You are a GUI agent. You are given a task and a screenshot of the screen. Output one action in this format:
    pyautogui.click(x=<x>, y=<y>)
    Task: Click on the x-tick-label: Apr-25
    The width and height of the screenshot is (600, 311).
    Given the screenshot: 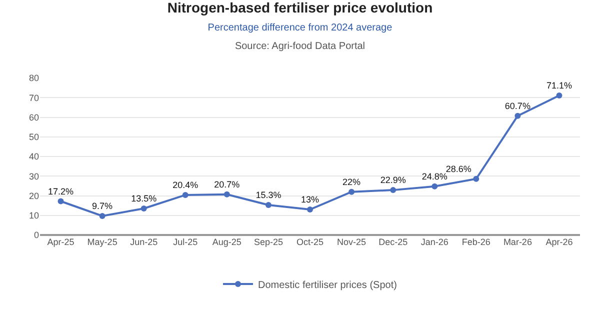 What is the action you would take?
    pyautogui.click(x=60, y=242)
    